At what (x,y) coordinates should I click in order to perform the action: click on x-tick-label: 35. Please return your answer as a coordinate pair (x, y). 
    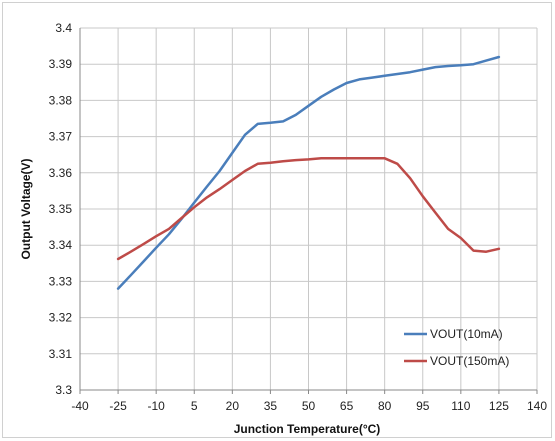
    Looking at the image, I should click on (271, 406).